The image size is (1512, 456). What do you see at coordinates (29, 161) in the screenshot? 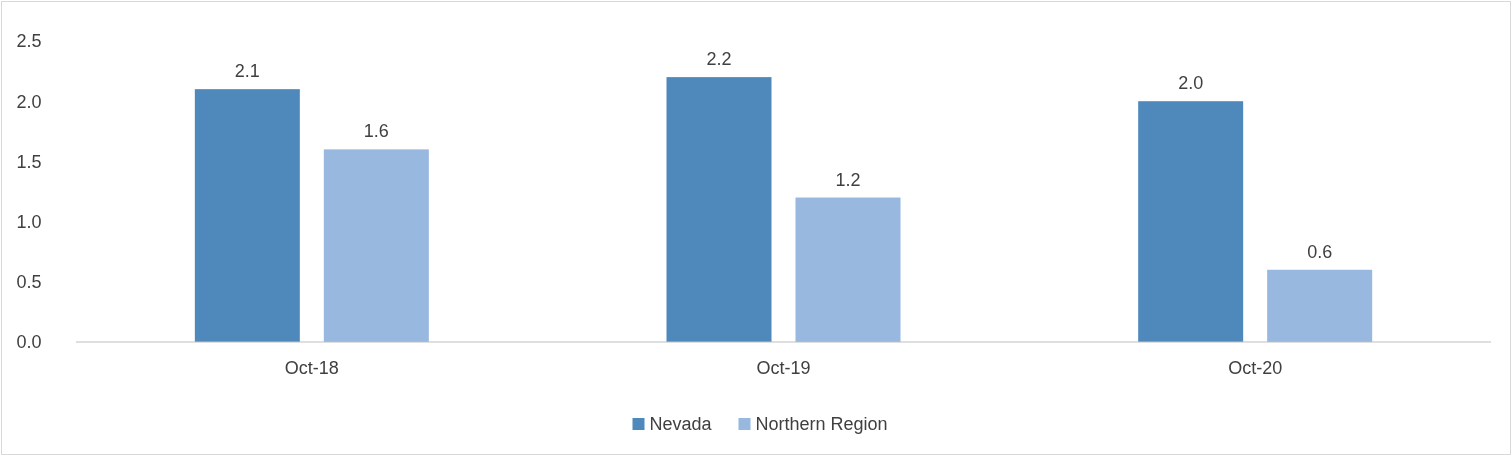
I see `y-tick-label: 1.5` at bounding box center [29, 161].